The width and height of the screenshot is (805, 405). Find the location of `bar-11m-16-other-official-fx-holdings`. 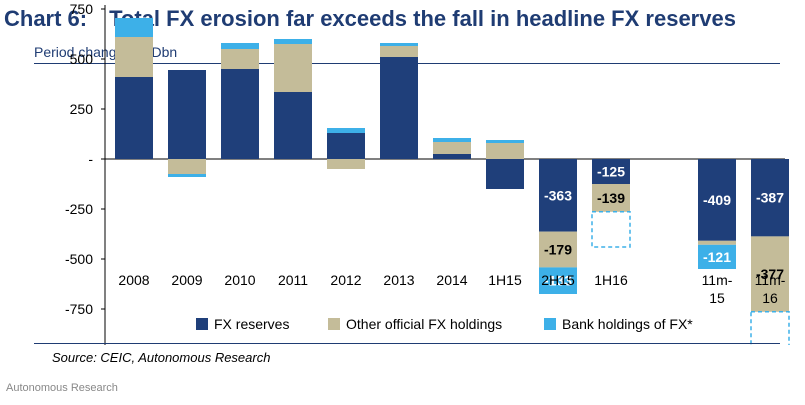

bar-11m-16-other-official-fx-holdings is located at coordinates (770, 274).